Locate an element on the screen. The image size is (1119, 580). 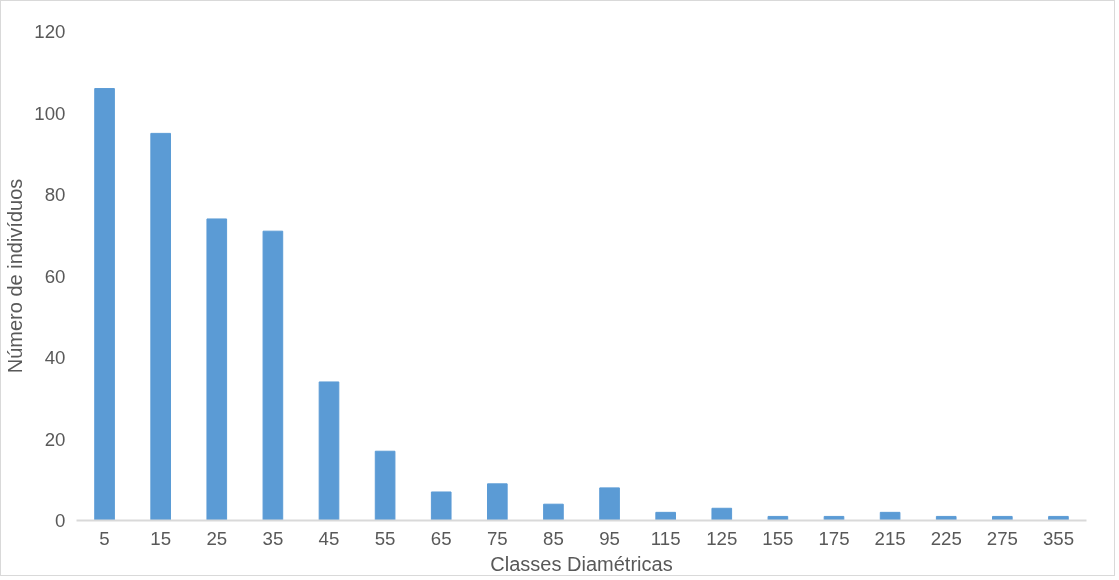
x-tick-label: 155 is located at coordinates (778, 538).